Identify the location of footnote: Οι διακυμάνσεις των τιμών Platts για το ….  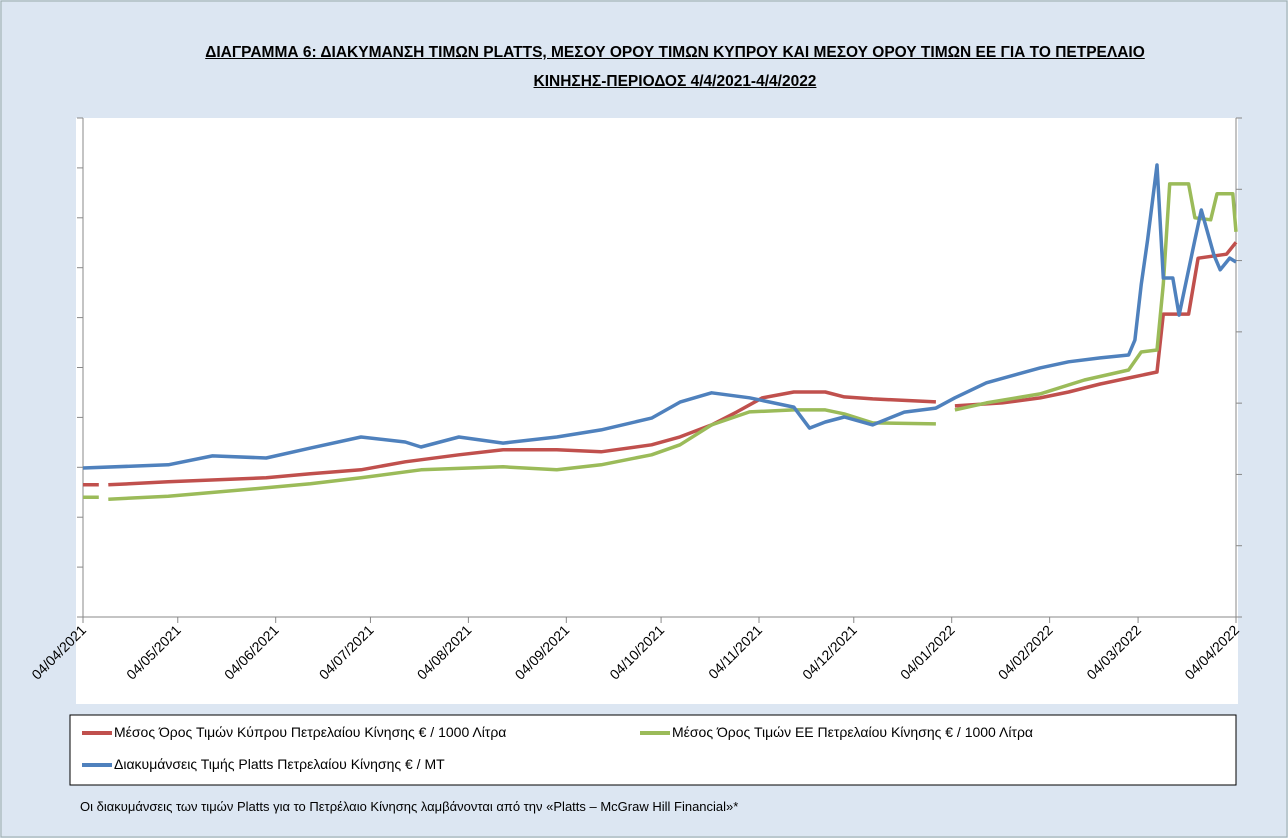
(409, 806).